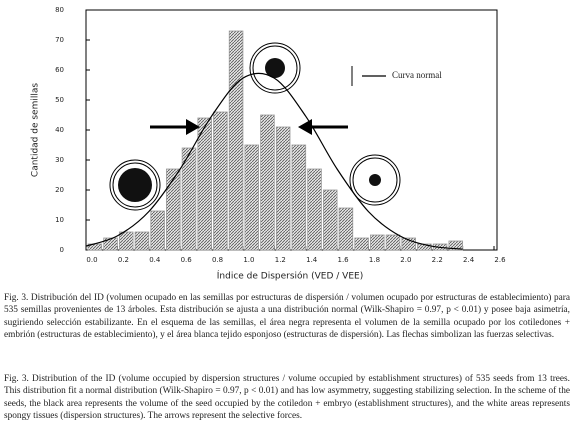 This screenshot has width=574, height=445. What do you see at coordinates (312, 260) in the screenshot?
I see `x-tick-label: 1.4` at bounding box center [312, 260].